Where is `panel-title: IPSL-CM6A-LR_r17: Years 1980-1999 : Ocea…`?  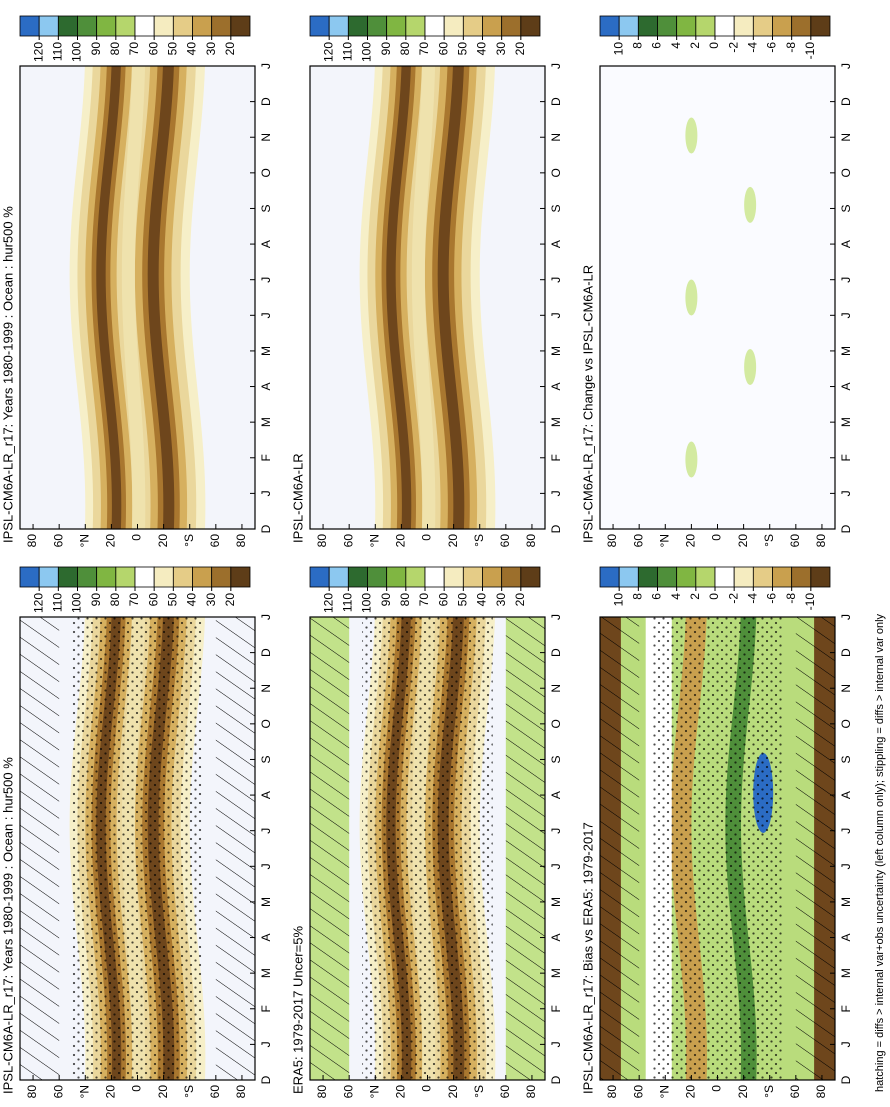
panel-title: IPSL-CM6A-LR_r17: Years 1980-1999 : Ocea… is located at coordinates (7, 374).